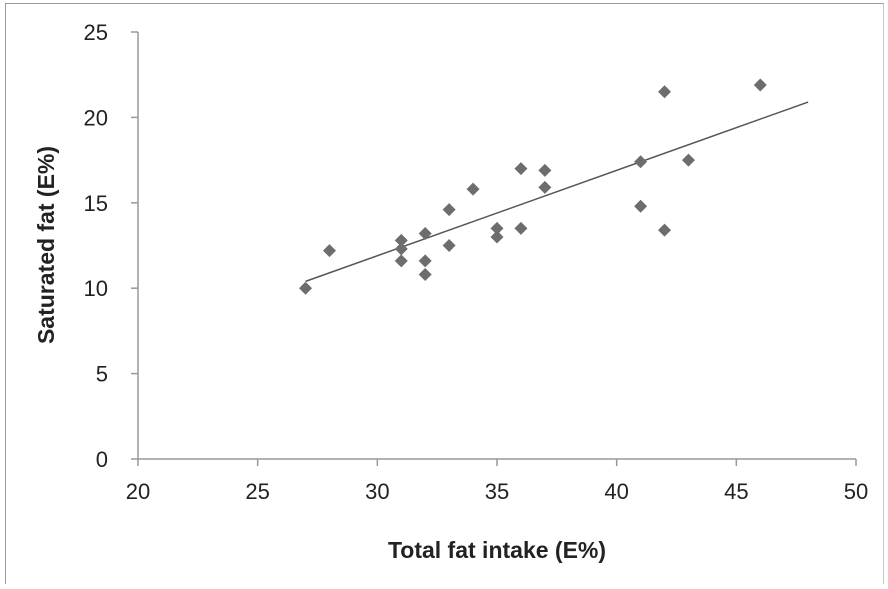 This screenshot has height=589, width=888. What do you see at coordinates (102, 374) in the screenshot?
I see `y-tick-label: 5` at bounding box center [102, 374].